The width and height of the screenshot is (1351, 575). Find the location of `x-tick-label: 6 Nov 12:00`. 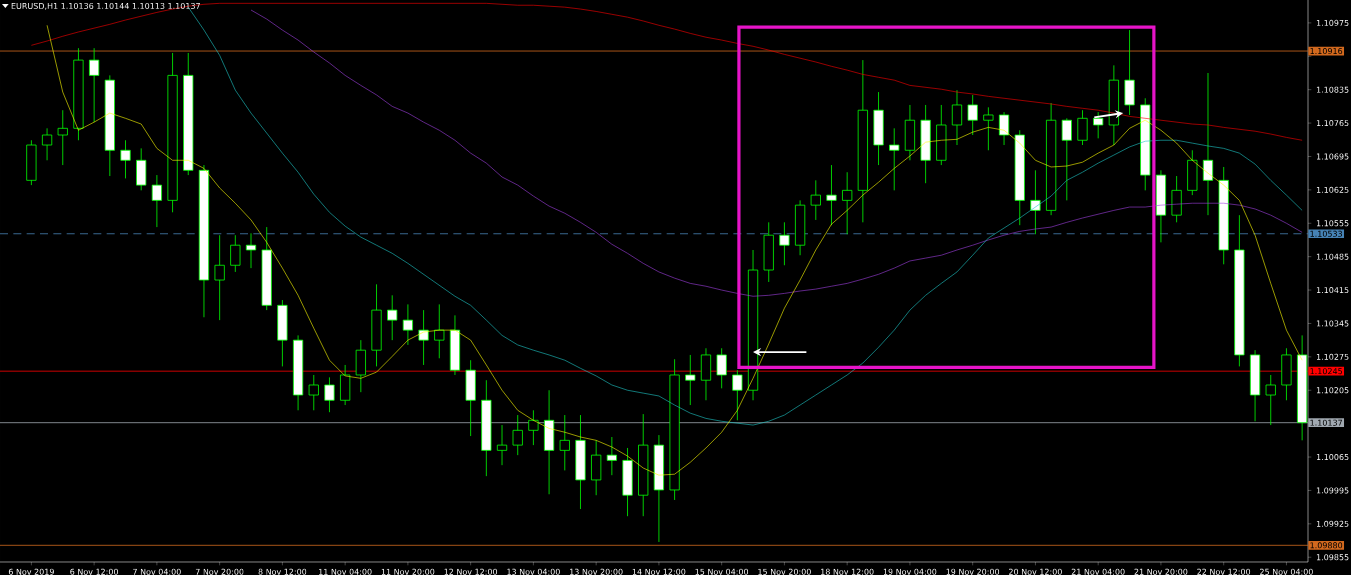

x-tick-label: 6 Nov 12:00 is located at coordinates (94, 571).